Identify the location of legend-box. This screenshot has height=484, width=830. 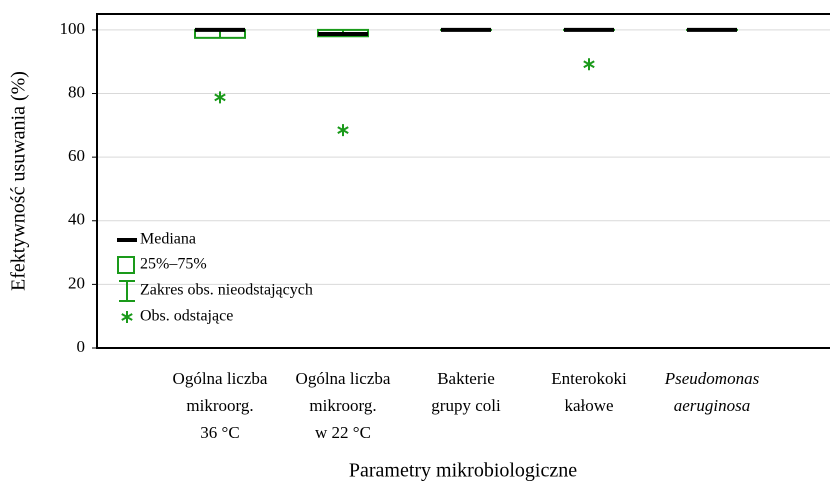
(126, 265).